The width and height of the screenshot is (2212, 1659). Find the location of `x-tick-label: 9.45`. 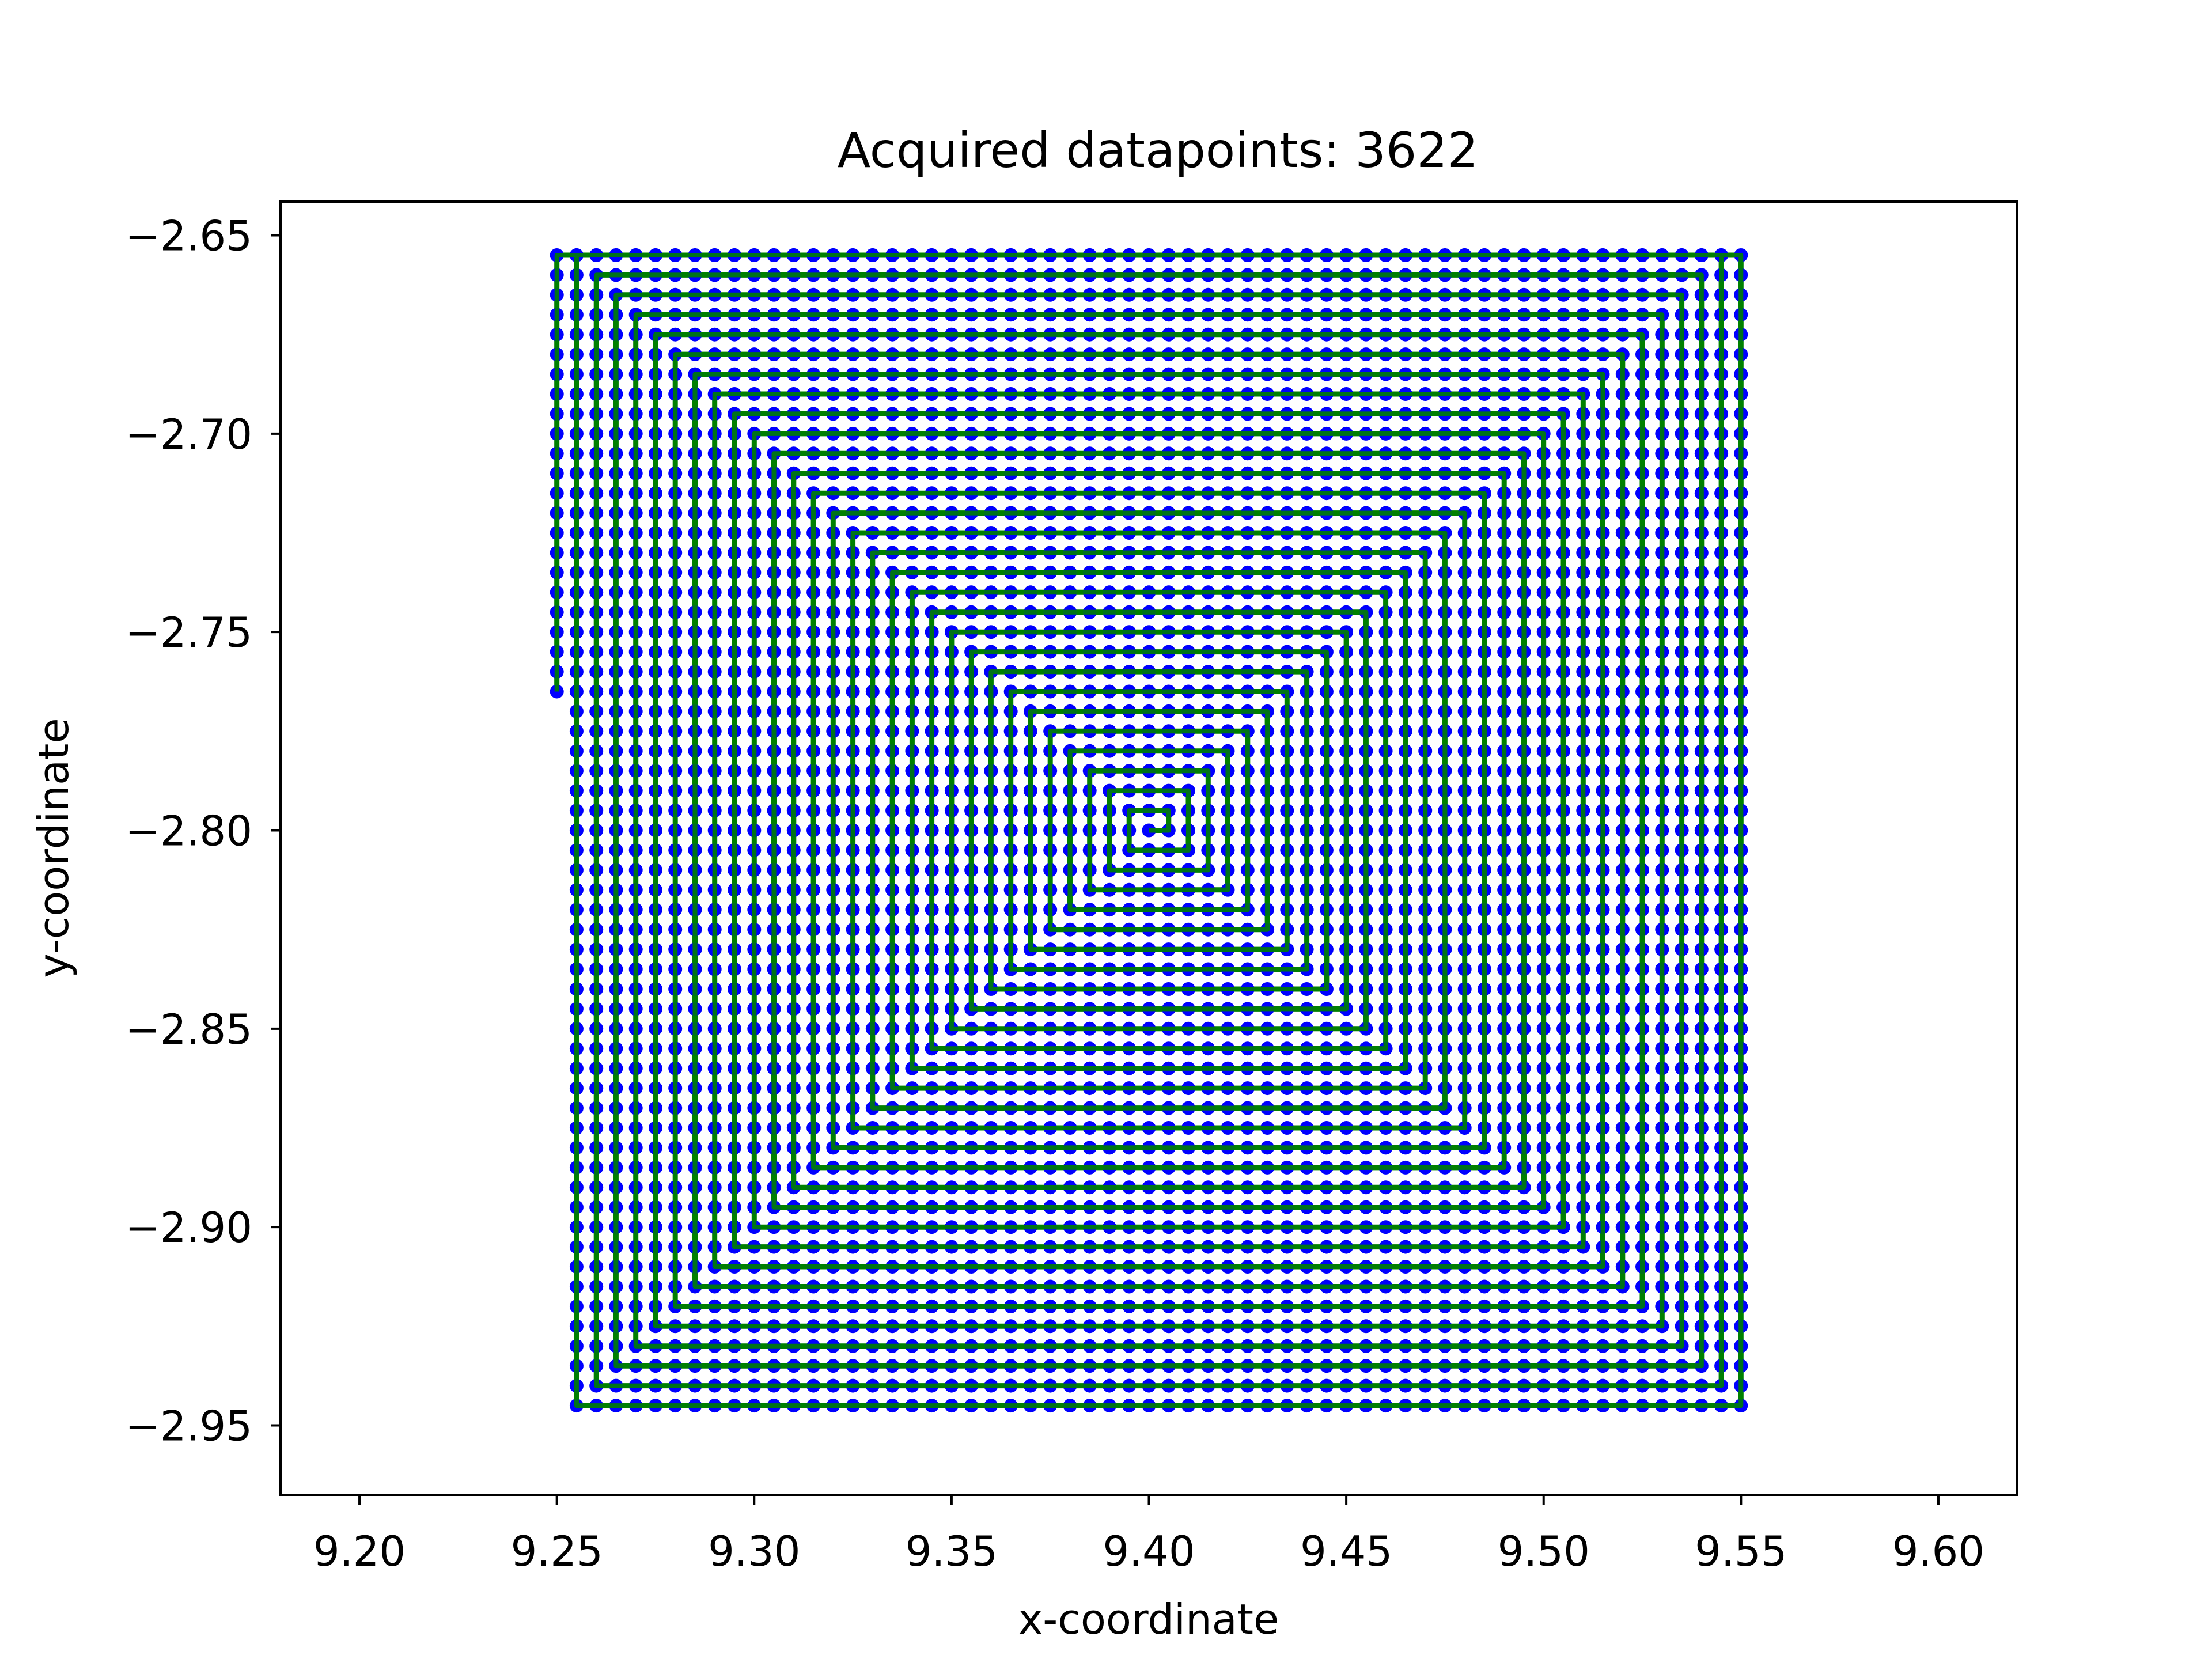

x-tick-label: 9.45 is located at coordinates (1346, 1551).